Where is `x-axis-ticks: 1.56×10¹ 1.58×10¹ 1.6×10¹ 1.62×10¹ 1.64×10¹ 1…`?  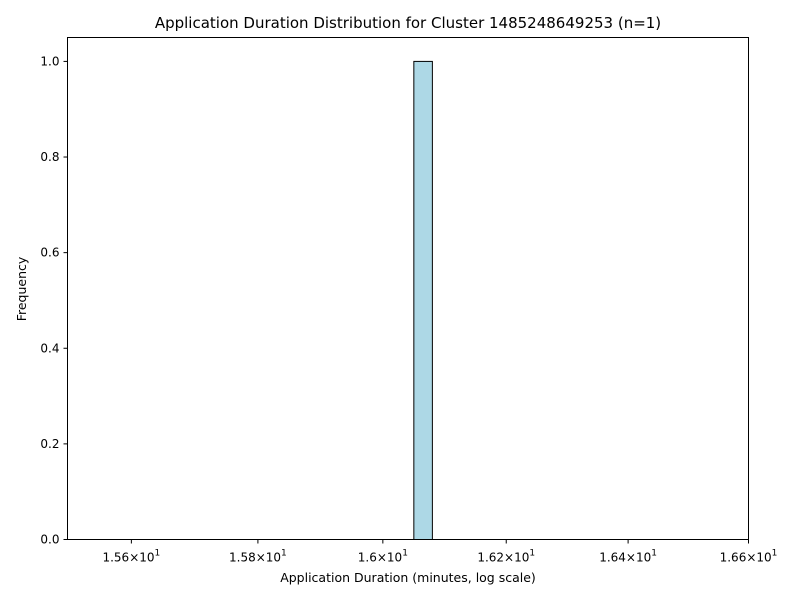
x-axis-ticks: 1.56×10¹ 1.58×10¹ 1.6×10¹ 1.62×10¹ 1.64×10¹ 1… is located at coordinates (440, 552).